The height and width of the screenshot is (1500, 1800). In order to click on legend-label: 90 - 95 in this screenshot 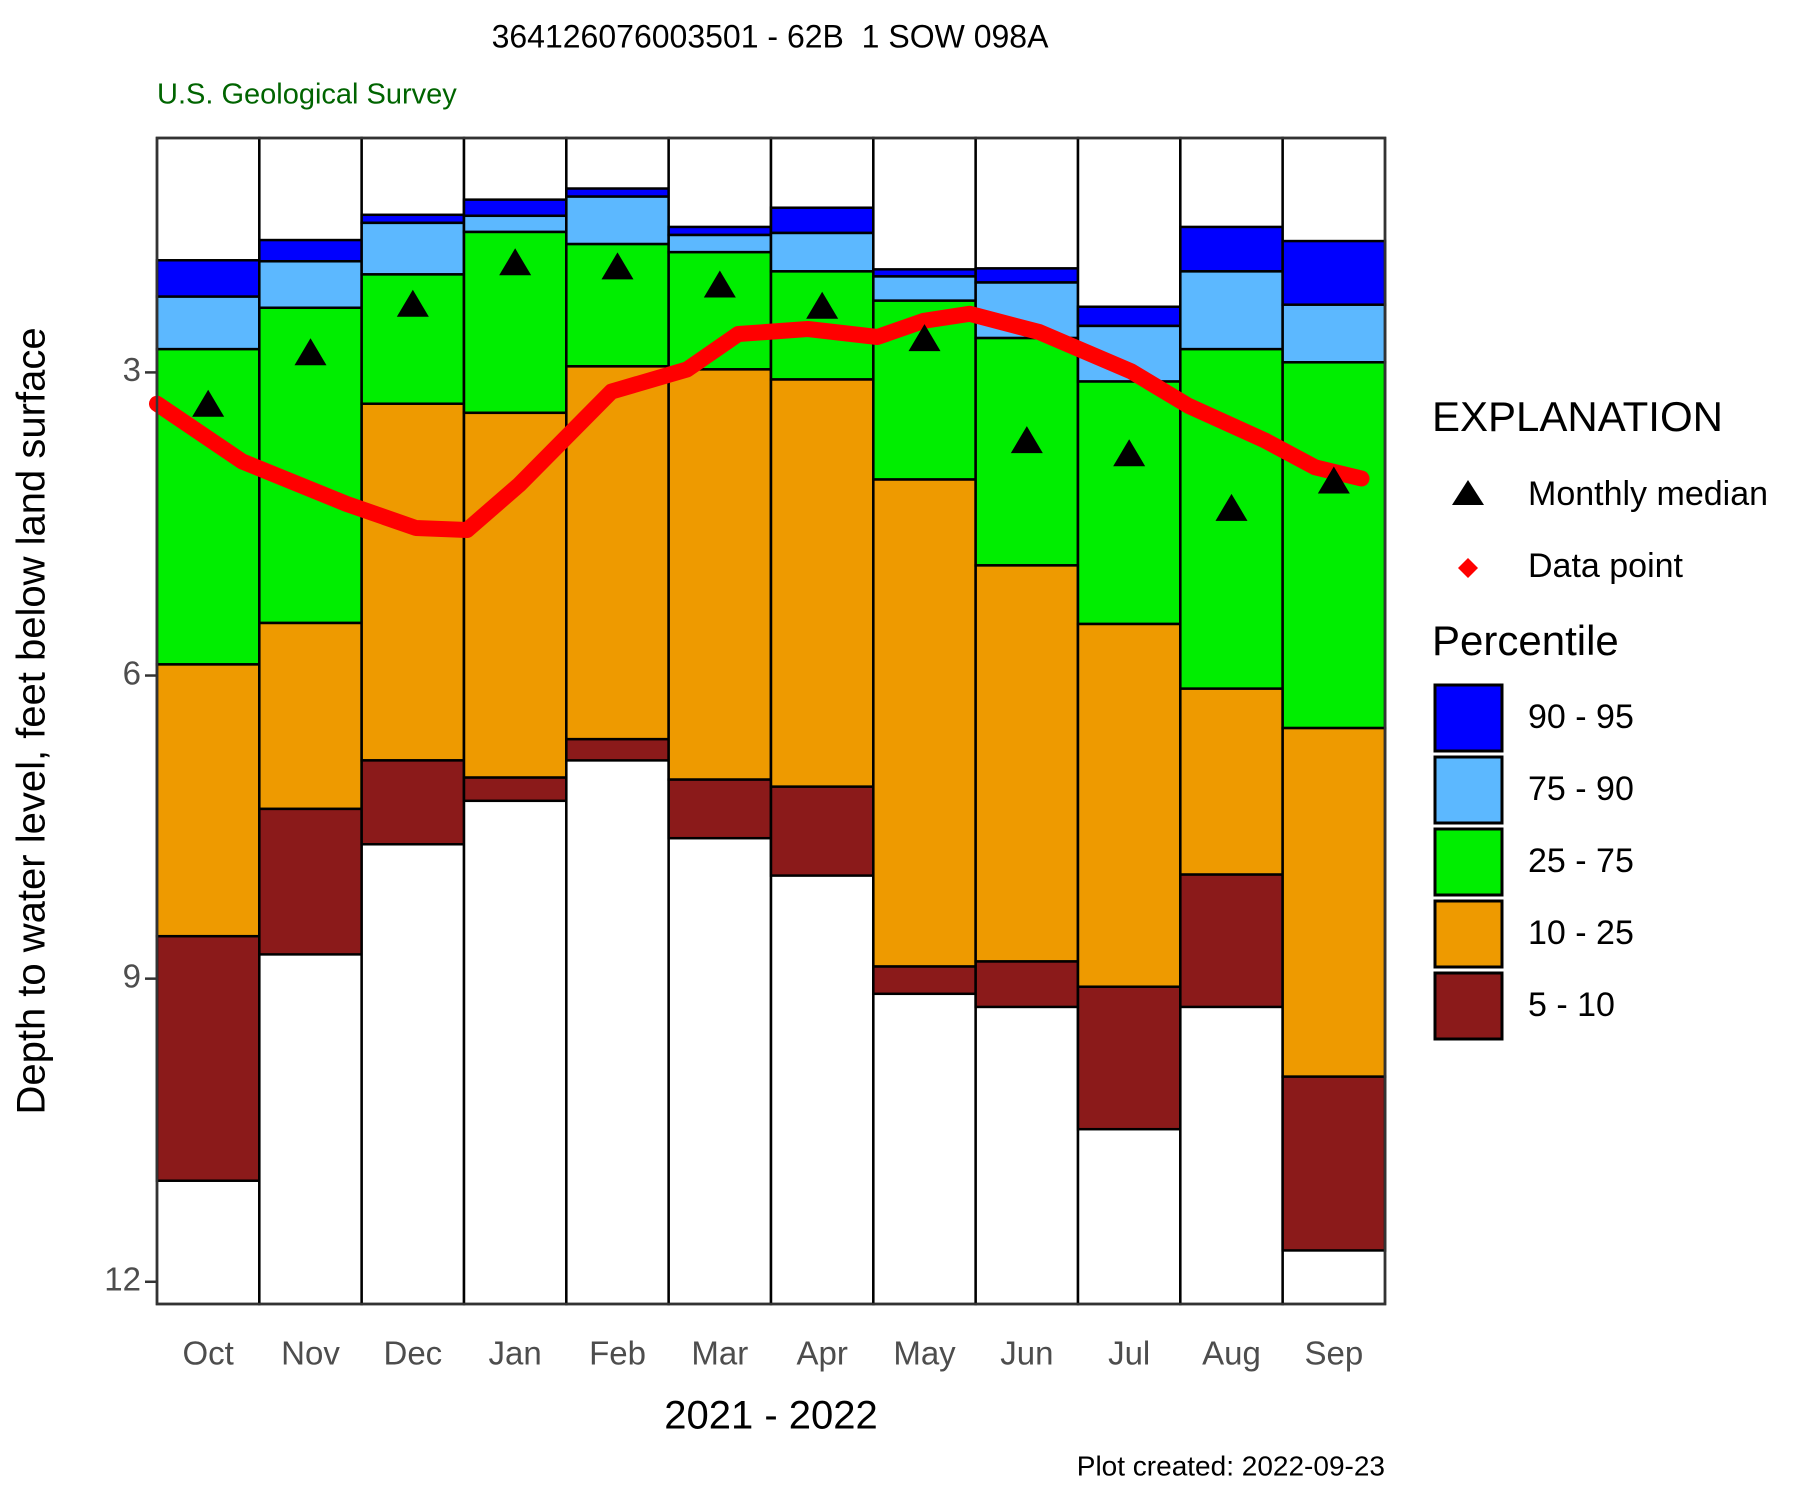, I will do `click(1581, 717)`.